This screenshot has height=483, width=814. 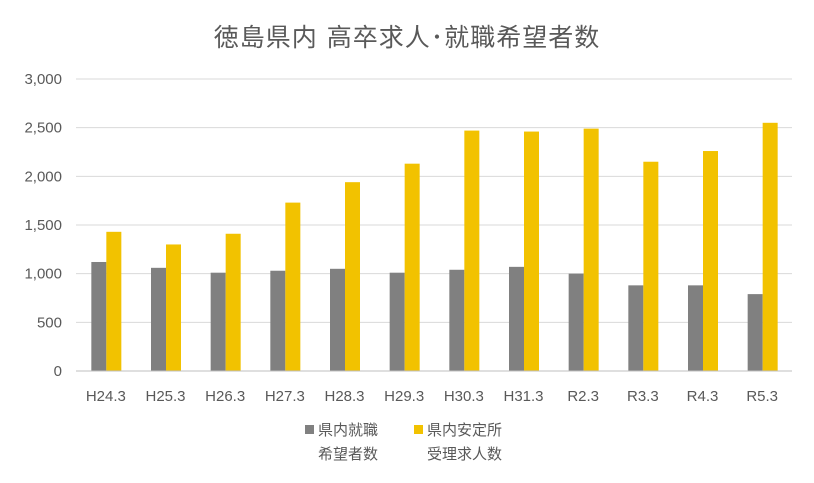 What do you see at coordinates (49, 322) in the screenshot?
I see `y-tick-label: 500` at bounding box center [49, 322].